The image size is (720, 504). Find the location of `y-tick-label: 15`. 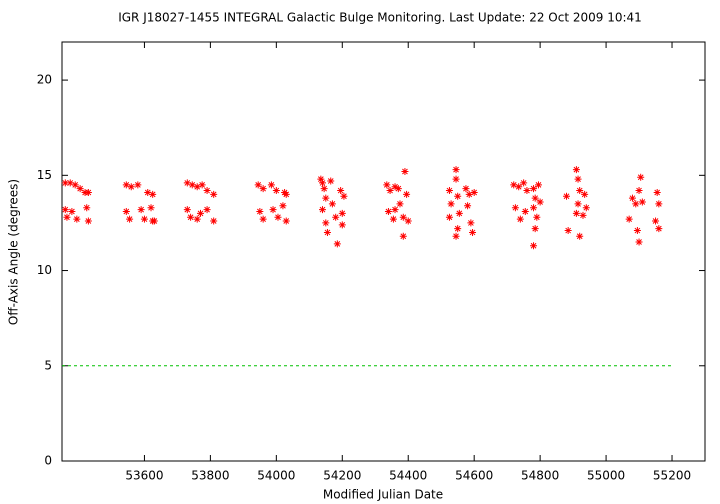

y-tick-label: 15 is located at coordinates (44, 175).